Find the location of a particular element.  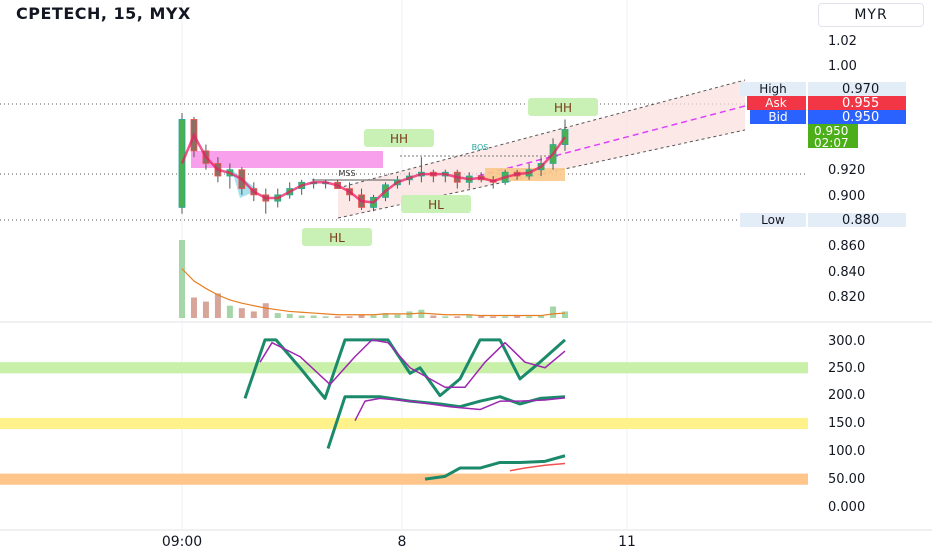

high-marker-label-bg is located at coordinates (773, 89).